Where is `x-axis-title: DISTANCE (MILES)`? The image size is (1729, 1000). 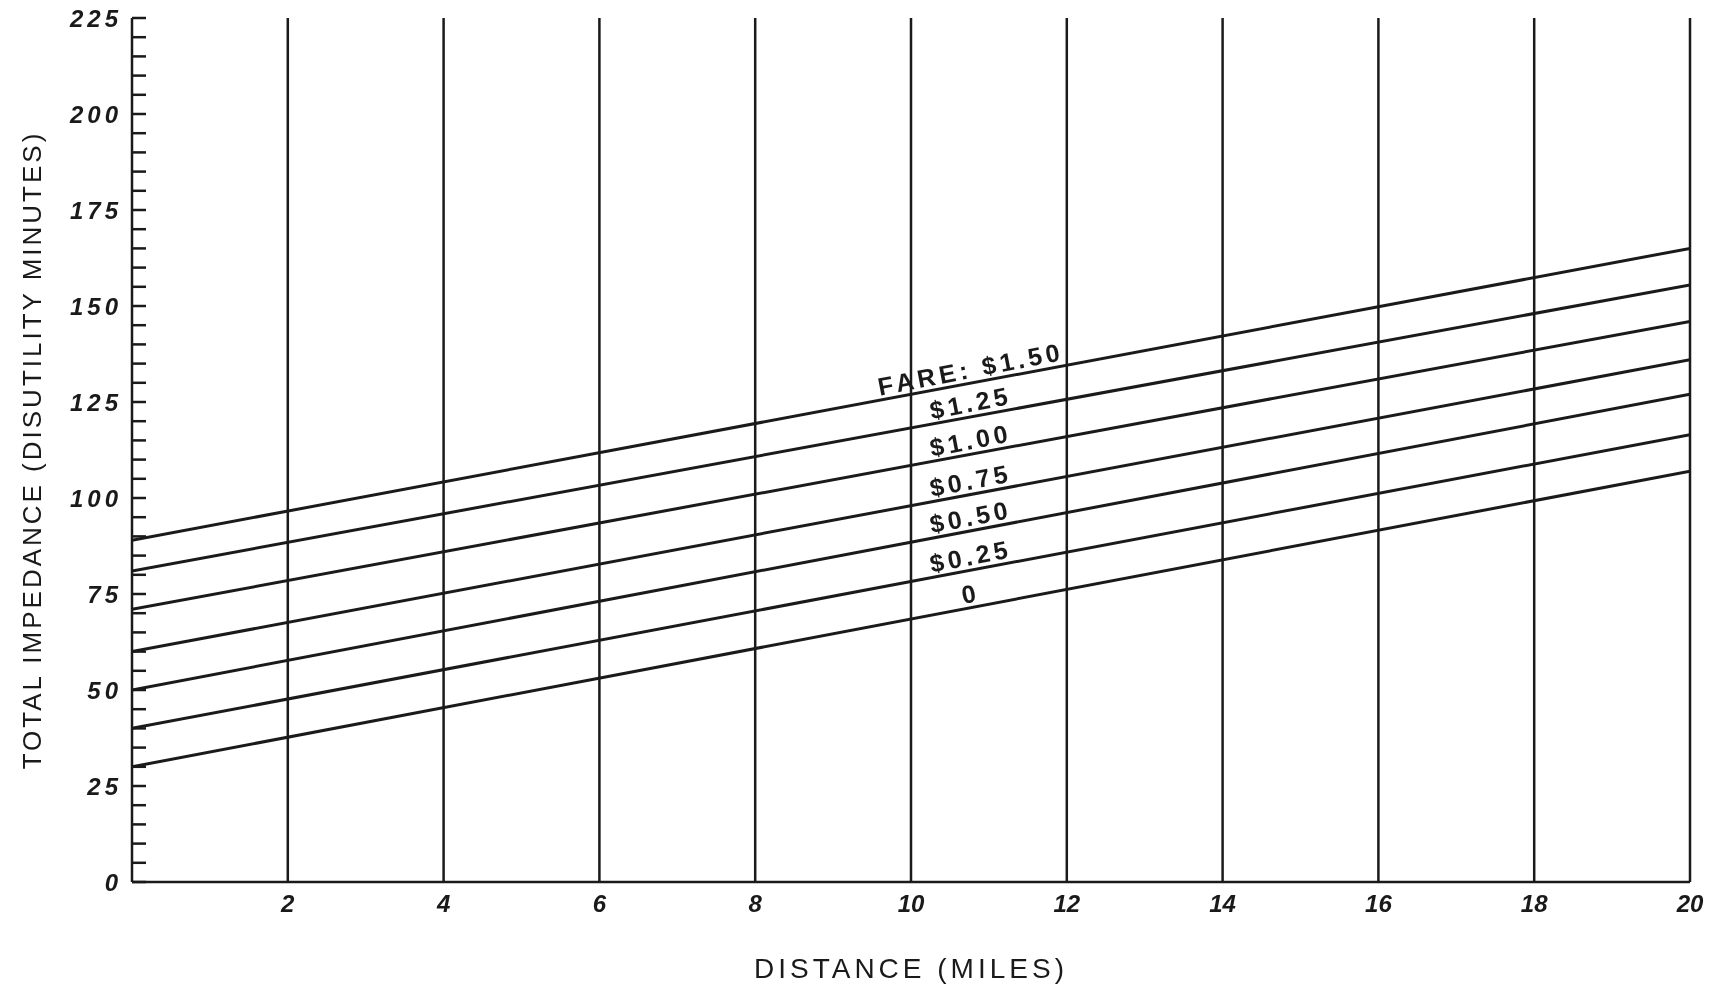
x-axis-title: DISTANCE (MILES) is located at coordinates (911, 968).